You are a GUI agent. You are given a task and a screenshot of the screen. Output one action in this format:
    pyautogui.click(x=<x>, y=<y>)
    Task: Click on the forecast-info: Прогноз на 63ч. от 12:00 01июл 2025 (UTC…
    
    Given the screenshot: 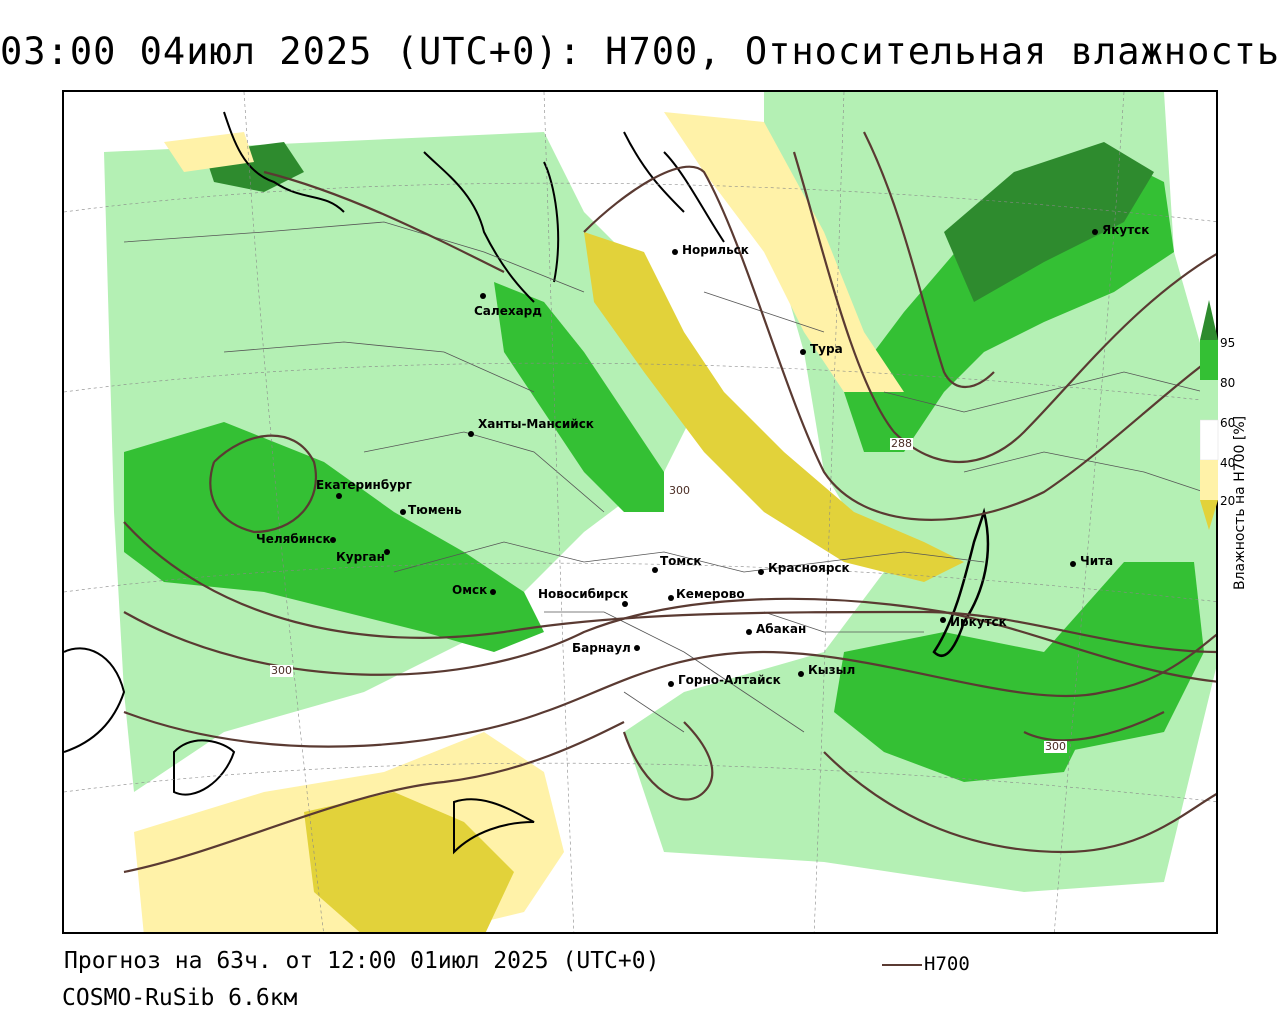 What is the action you would take?
    pyautogui.click(x=362, y=961)
    